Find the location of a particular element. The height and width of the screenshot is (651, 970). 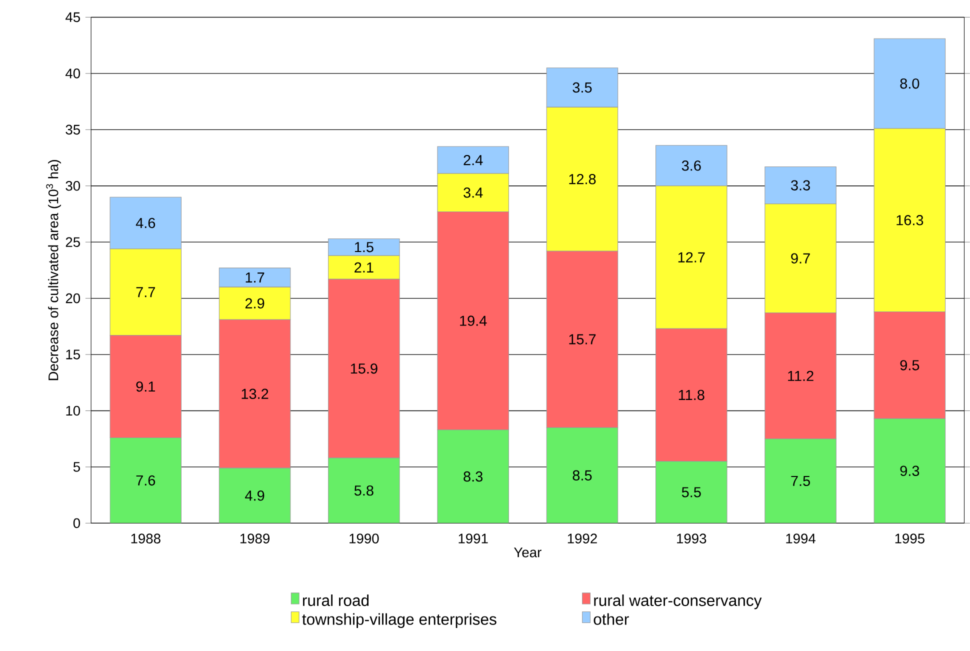

data-label: 3.5 is located at coordinates (582, 87).